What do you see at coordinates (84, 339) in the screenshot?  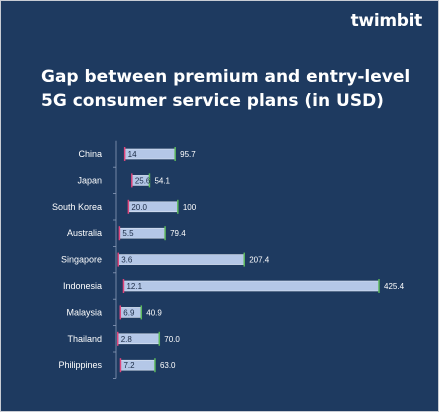 I see `category-label: Thailand` at bounding box center [84, 339].